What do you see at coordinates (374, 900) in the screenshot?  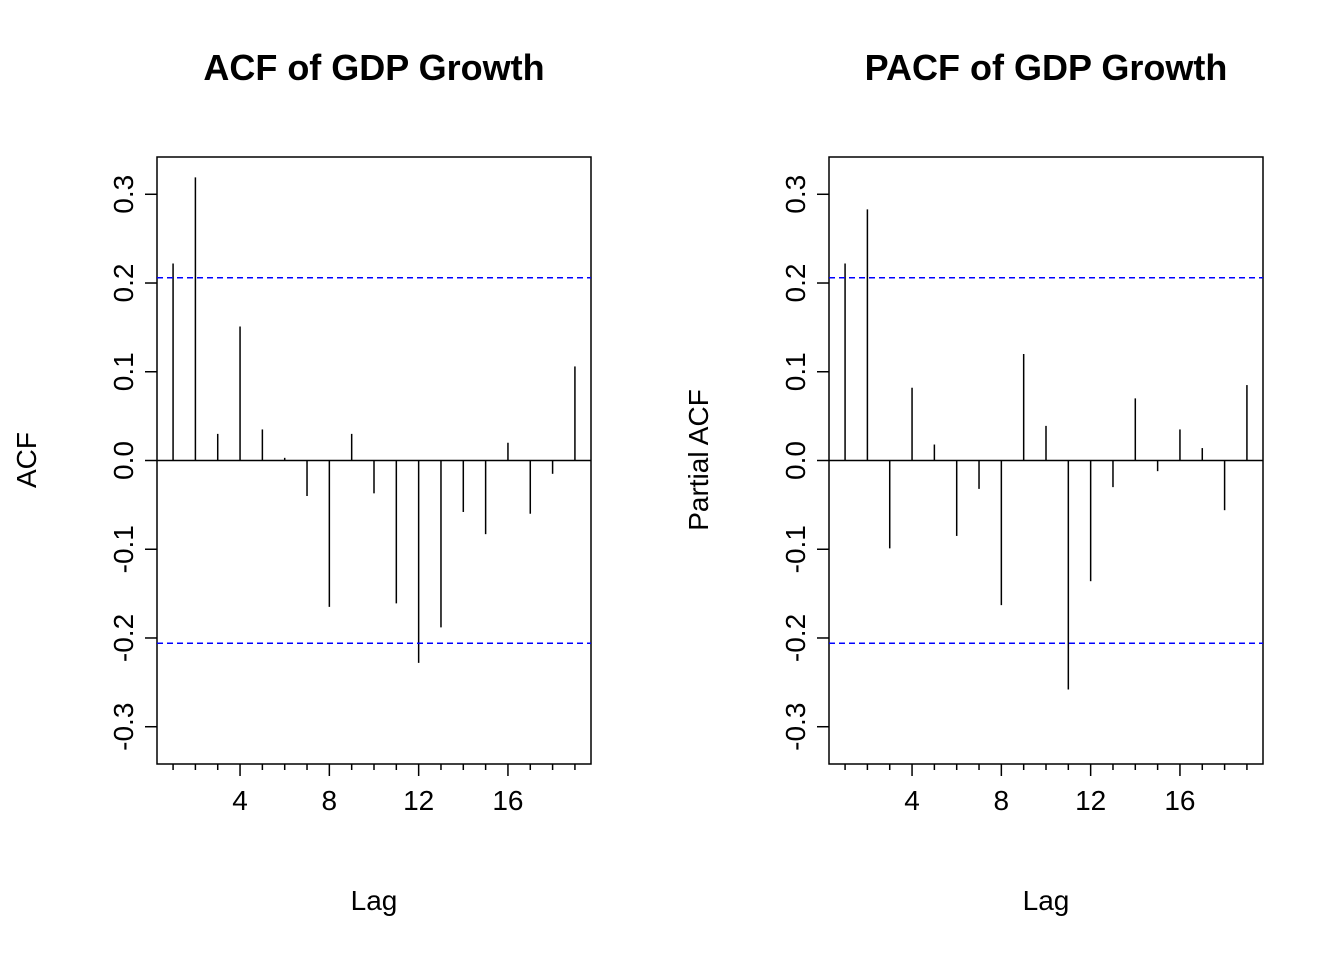 I see `acf-x-axis-label: Lag` at bounding box center [374, 900].